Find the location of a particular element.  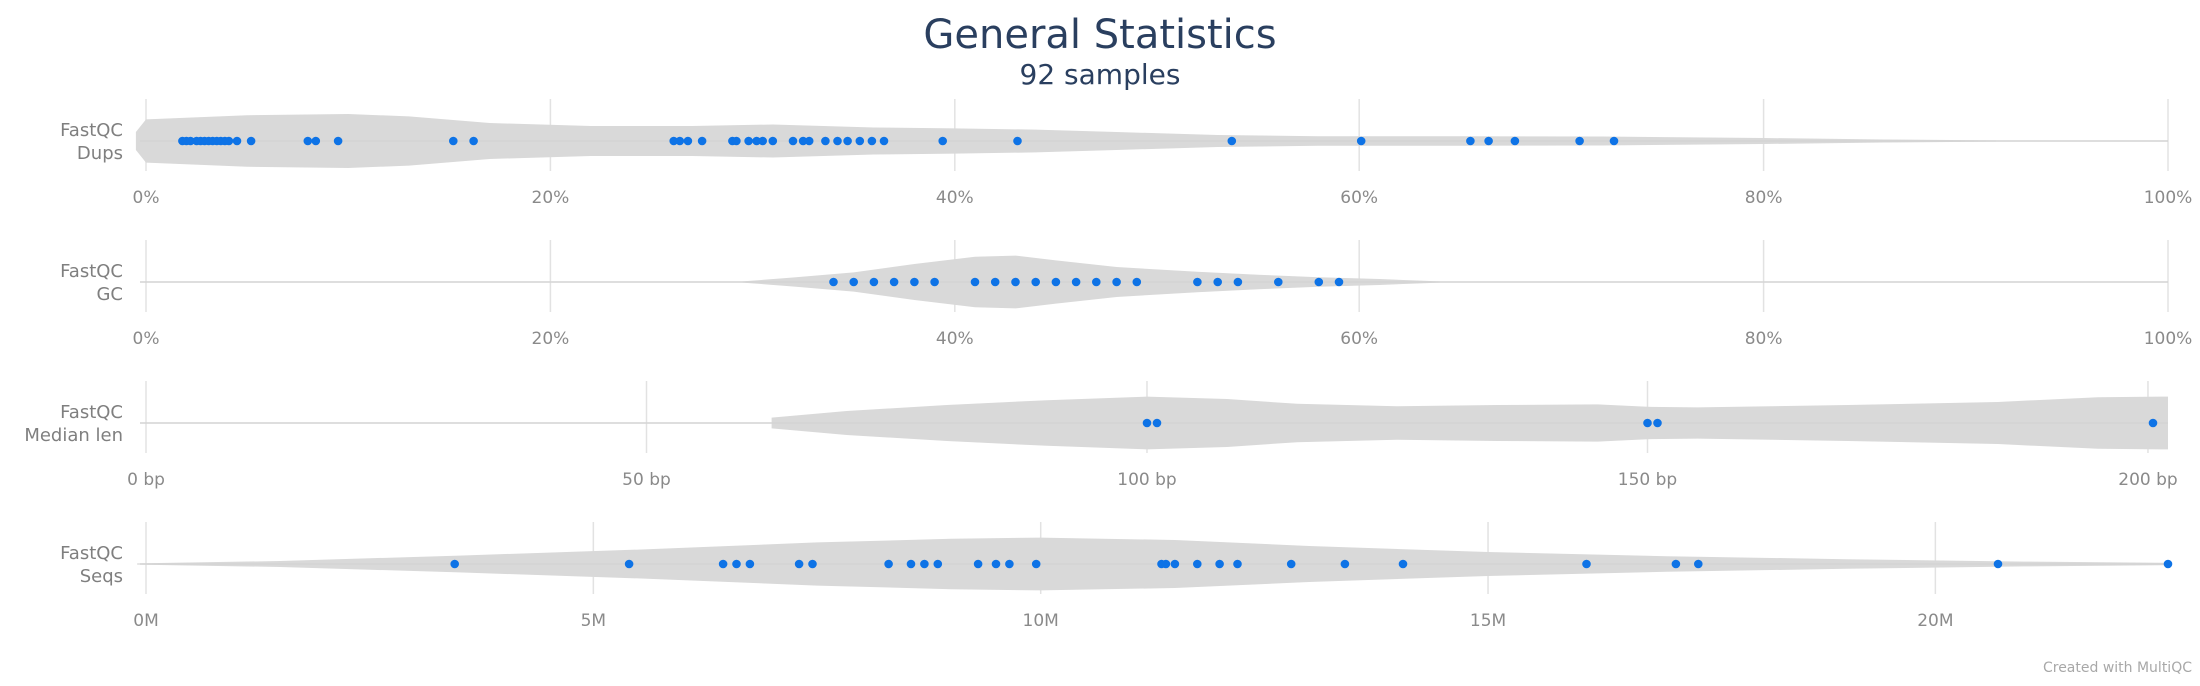

tick-label: 100 bp is located at coordinates (1146, 480).